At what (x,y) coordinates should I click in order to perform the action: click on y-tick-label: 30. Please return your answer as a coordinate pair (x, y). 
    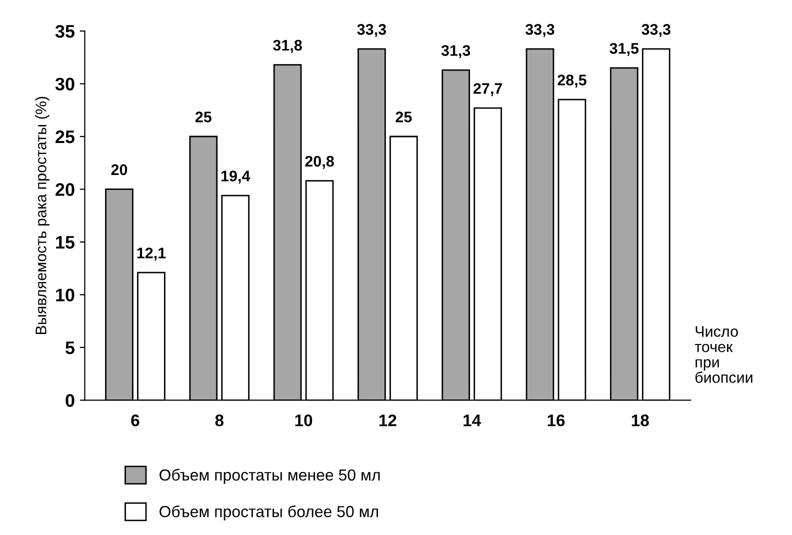
    Looking at the image, I should click on (64, 84).